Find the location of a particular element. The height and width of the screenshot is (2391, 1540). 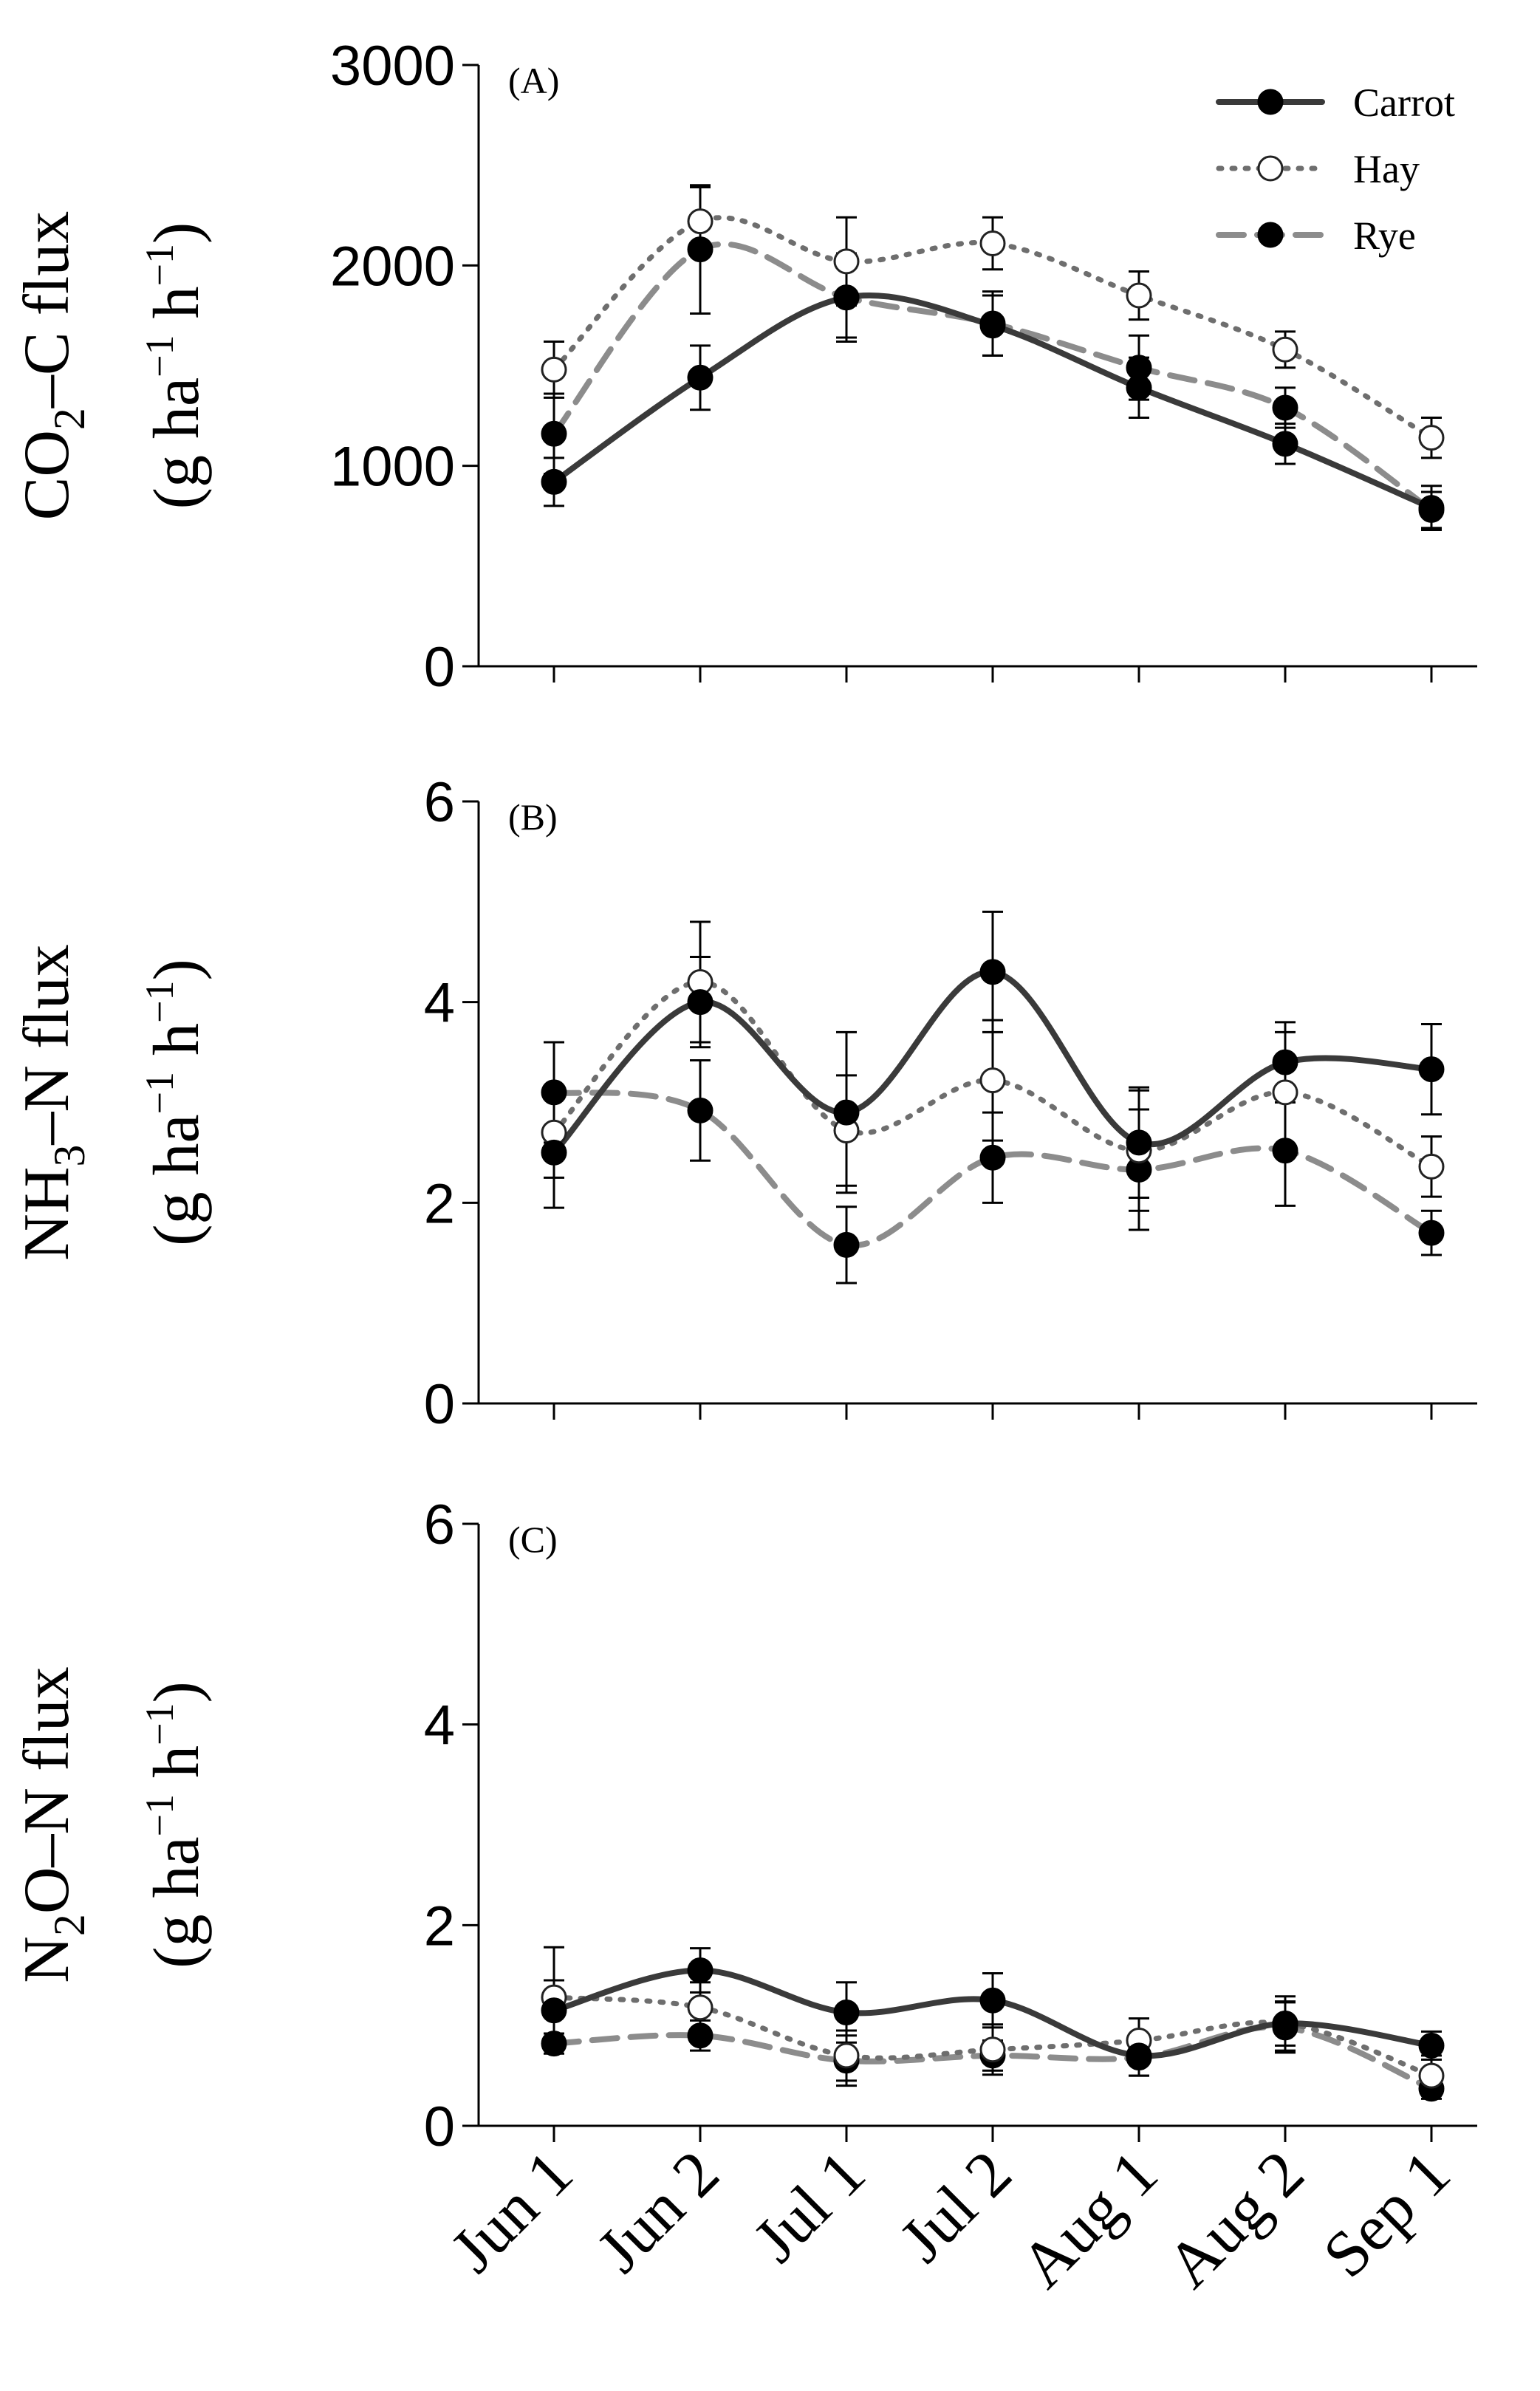

y-tick-label-b: 0 is located at coordinates (439, 1405).